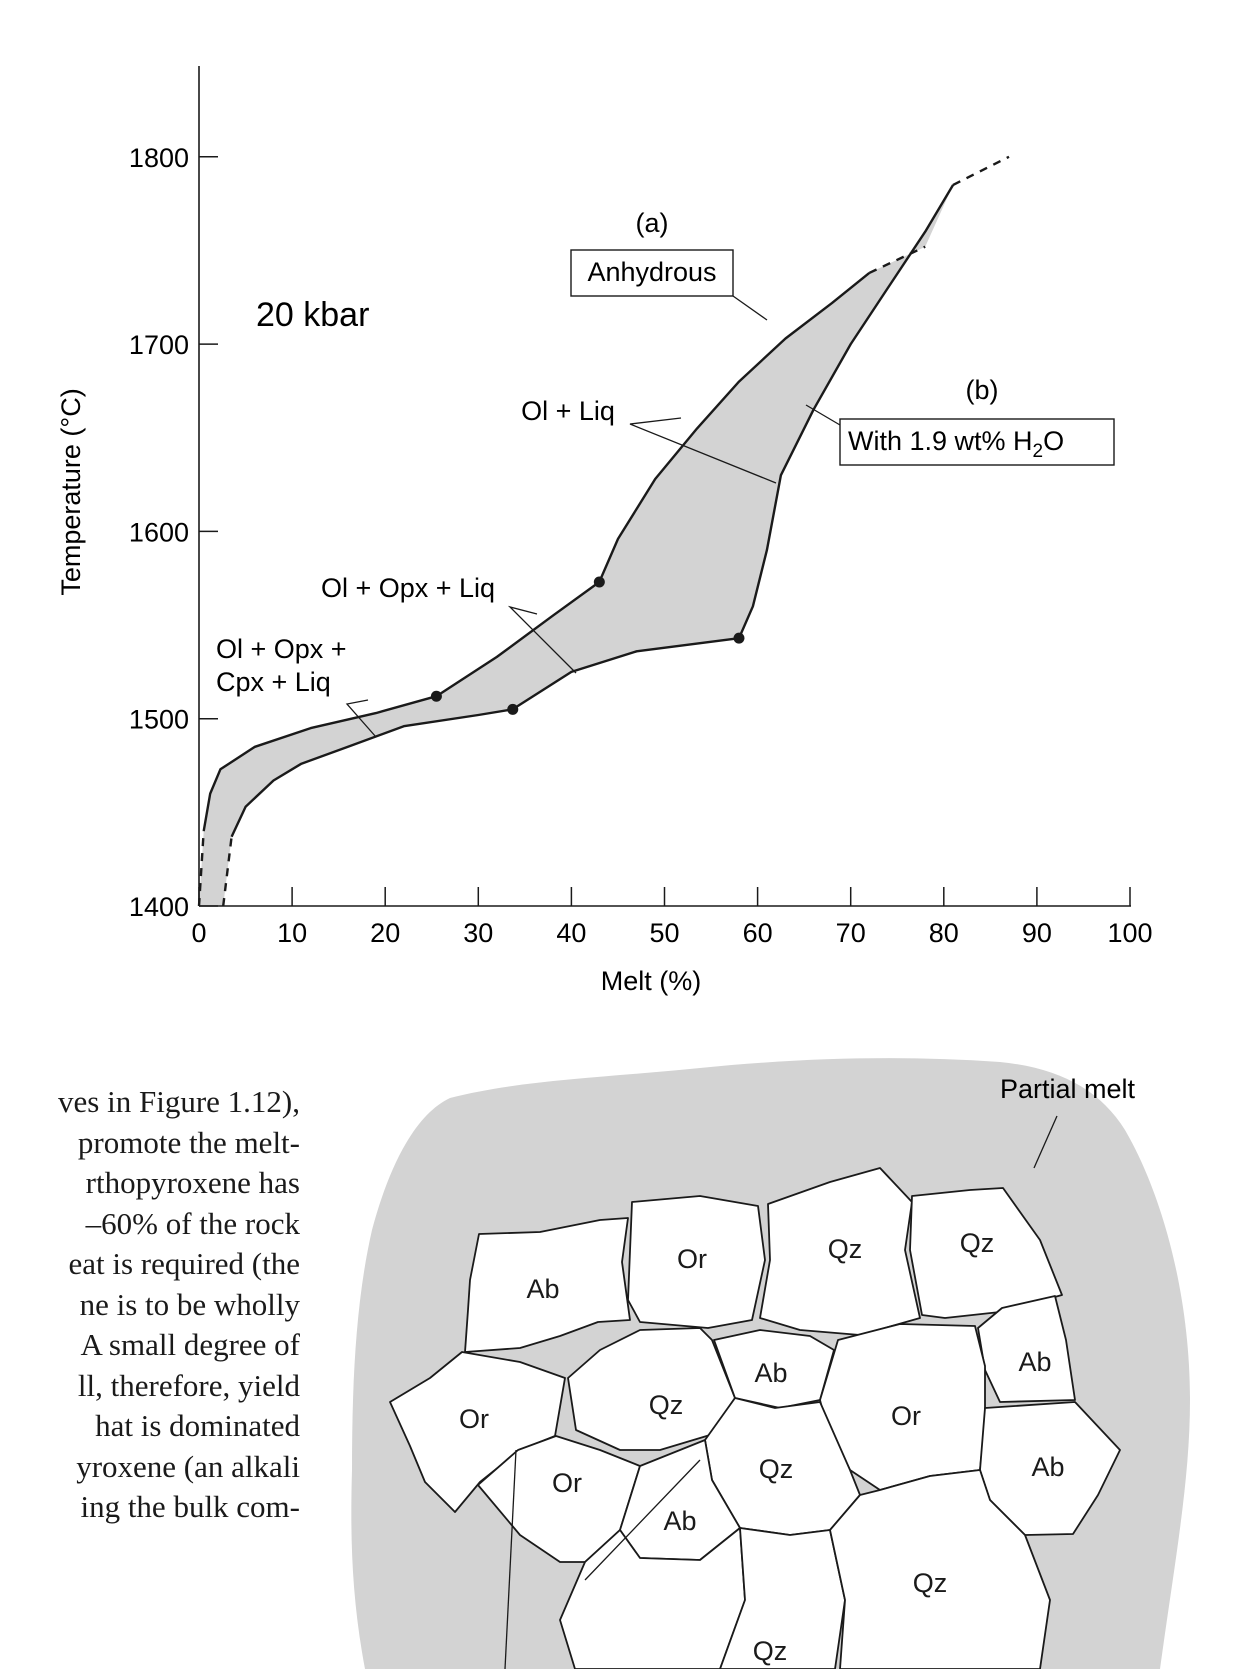 This screenshot has width=1233, height=1669. I want to click on series-a-leader, so click(750, 308).